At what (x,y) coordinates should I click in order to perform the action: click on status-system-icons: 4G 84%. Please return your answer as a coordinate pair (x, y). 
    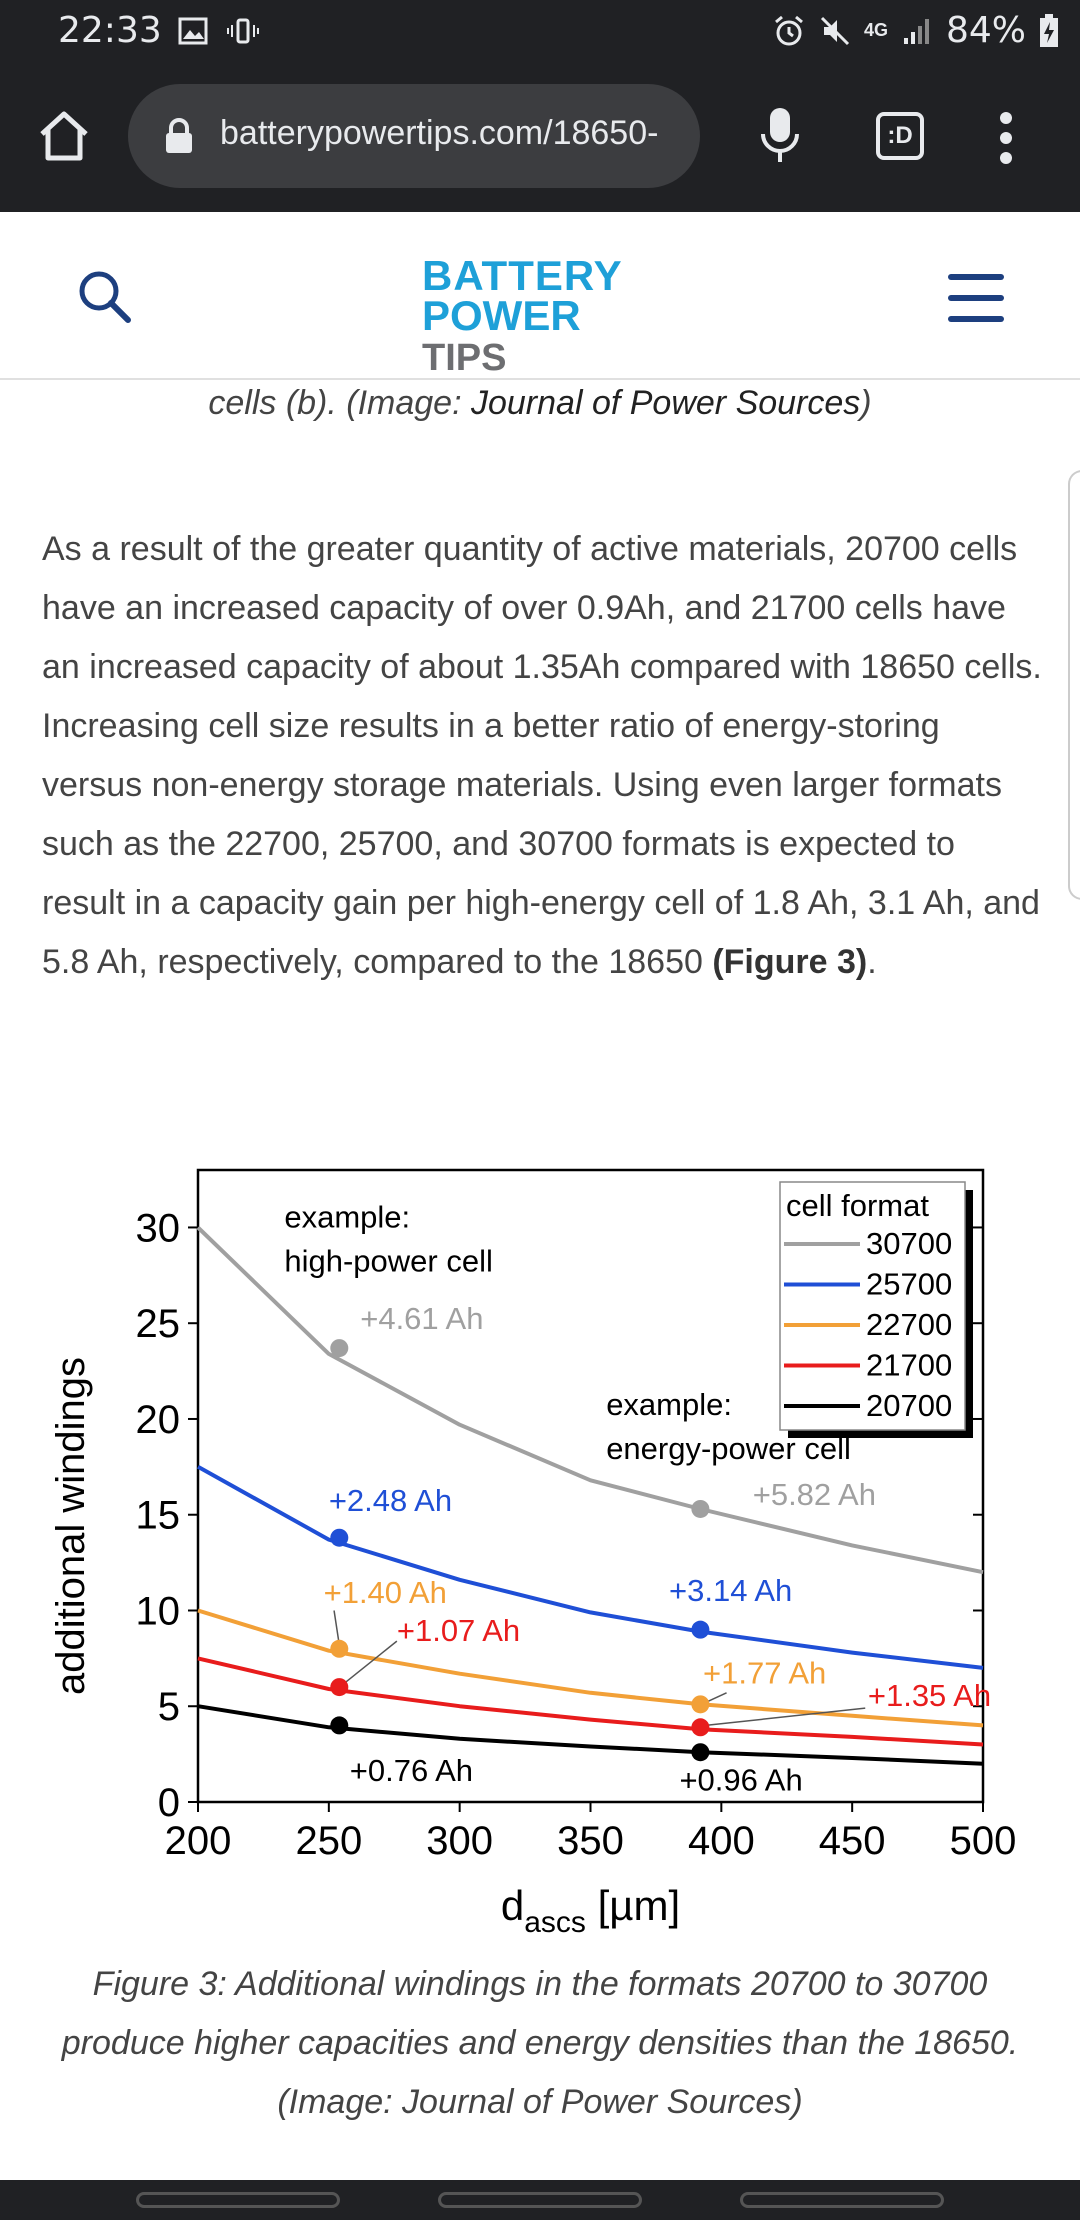
    Looking at the image, I should click on (916, 30).